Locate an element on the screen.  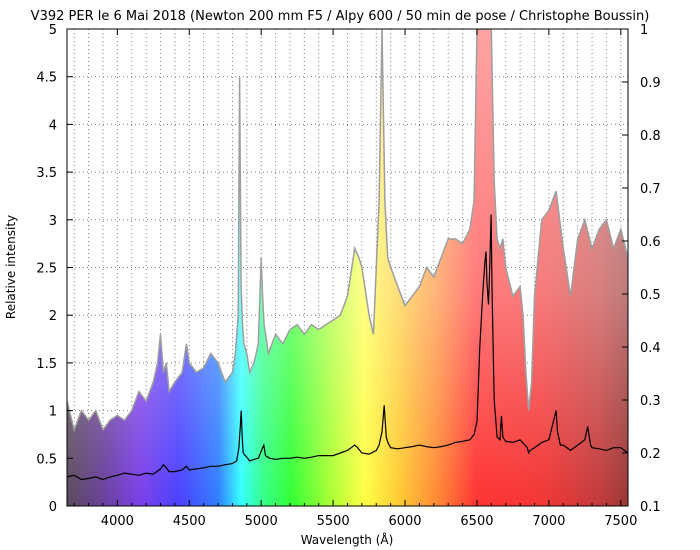
y2-tick-label: 0.2 is located at coordinates (650, 454).